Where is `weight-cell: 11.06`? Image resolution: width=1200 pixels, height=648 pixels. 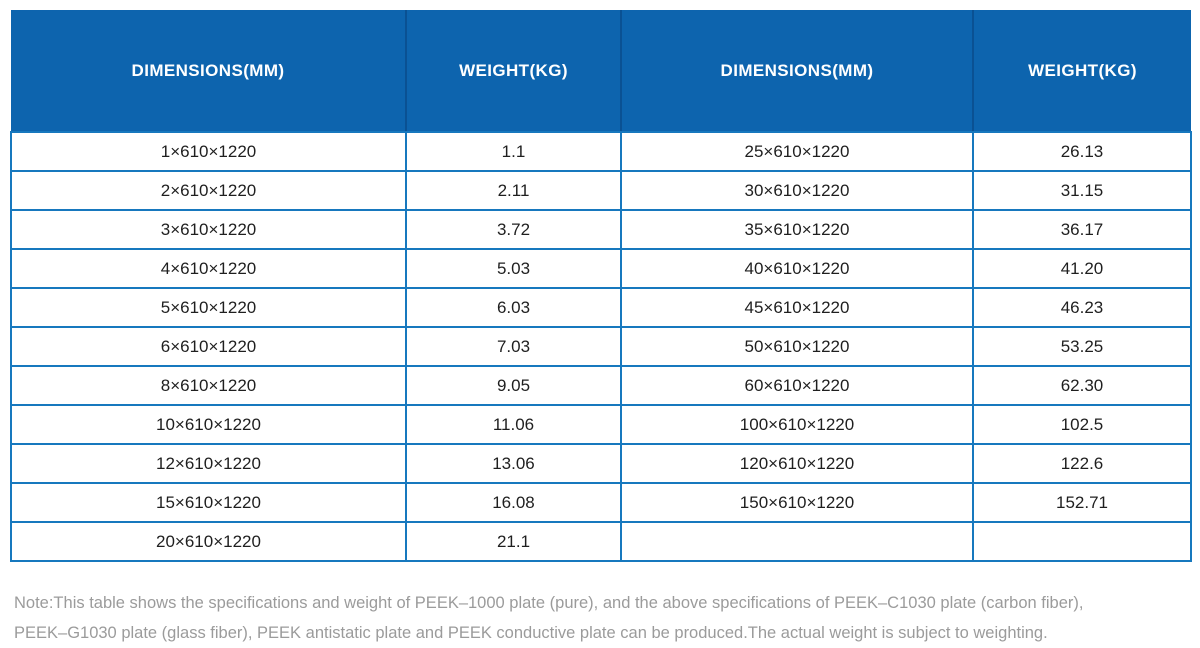
weight-cell: 11.06 is located at coordinates (513, 424).